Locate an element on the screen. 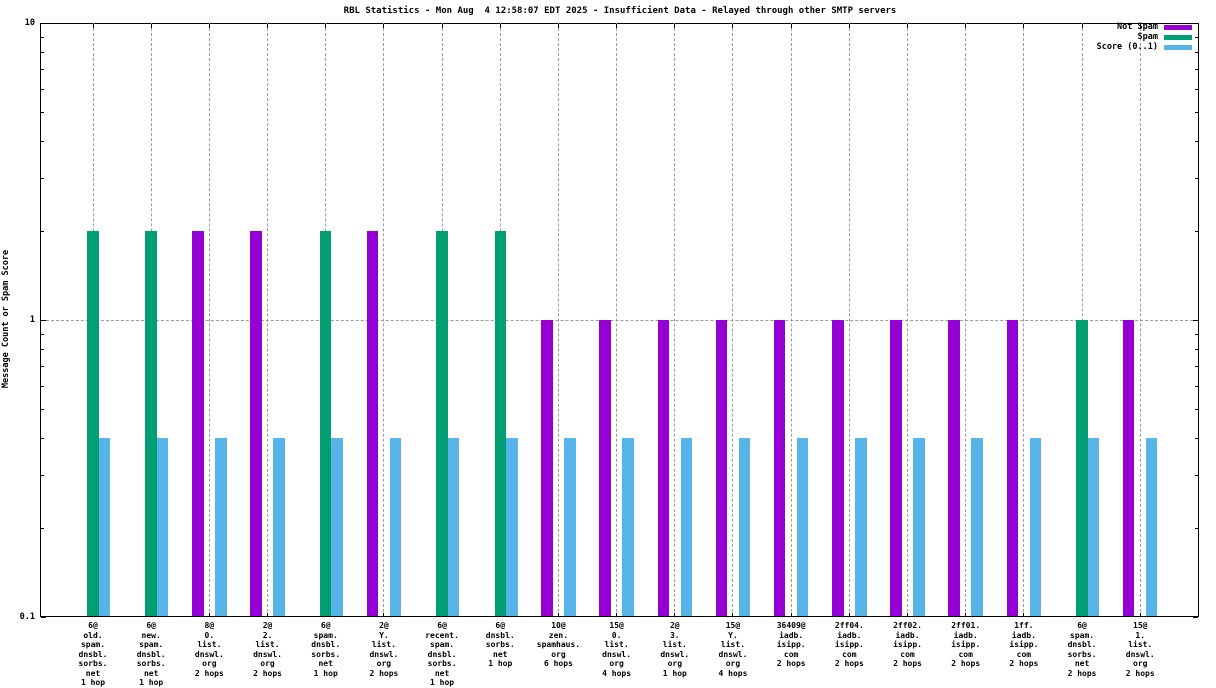  x-axis-label: 2ff04. iadb. isipp. com 2 hops is located at coordinates (849, 644).